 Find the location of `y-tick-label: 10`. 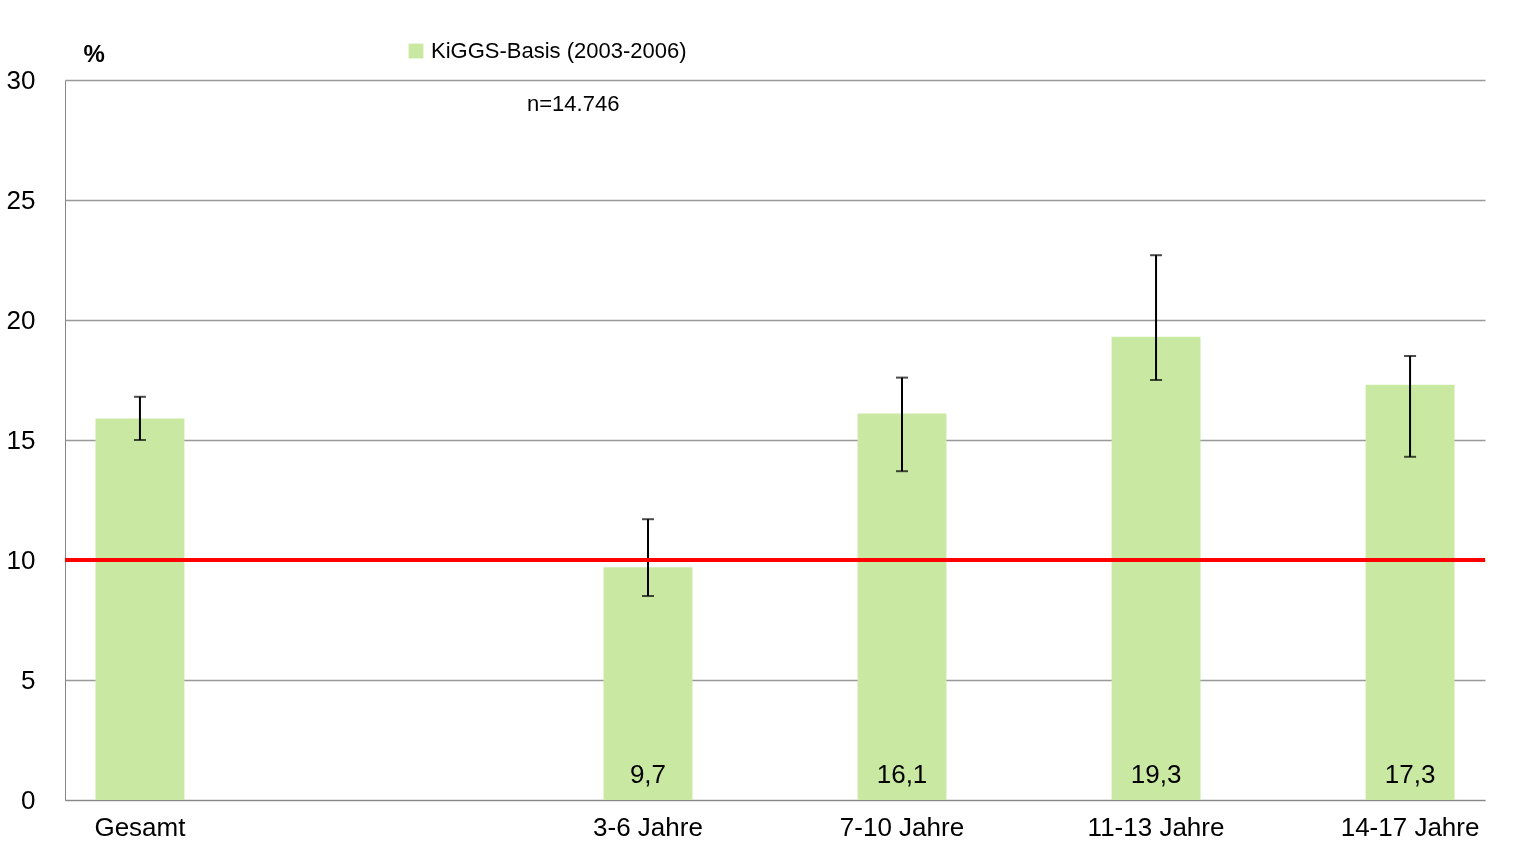

y-tick-label: 10 is located at coordinates (21, 559).